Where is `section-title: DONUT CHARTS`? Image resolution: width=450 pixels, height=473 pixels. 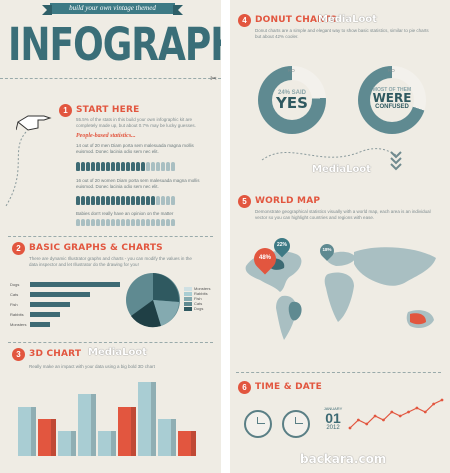 section-title: DONUT CHARTS is located at coordinates (296, 20).